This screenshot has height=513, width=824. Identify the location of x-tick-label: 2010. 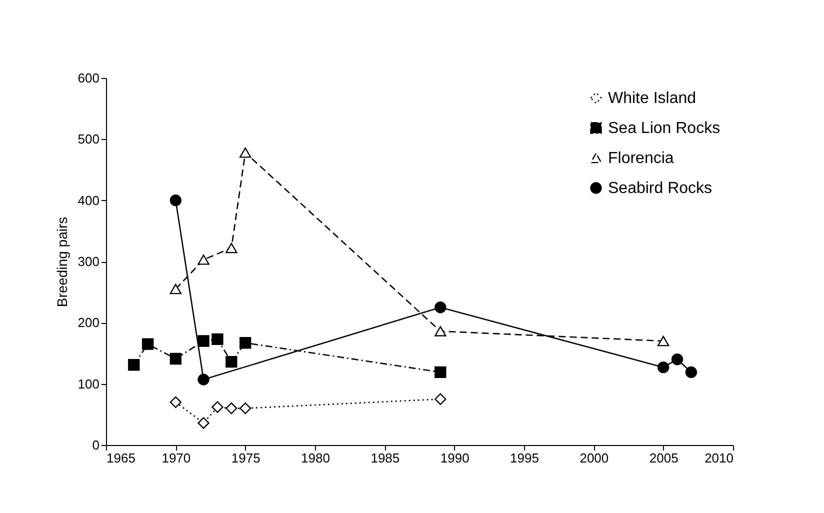
(719, 458).